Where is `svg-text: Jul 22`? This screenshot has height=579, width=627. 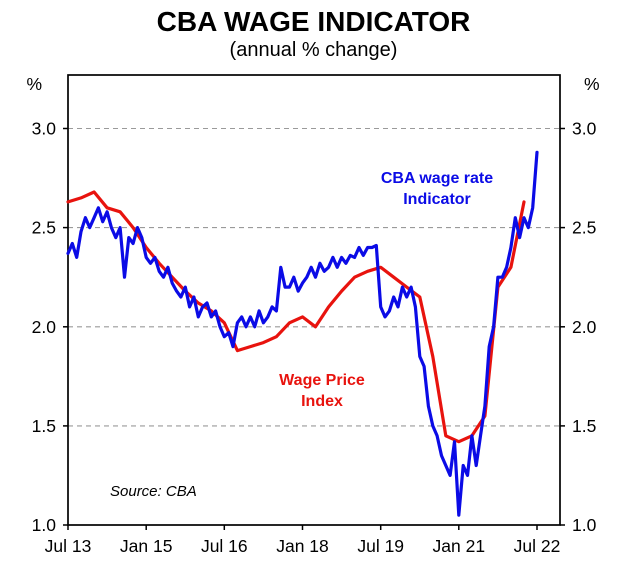
svg-text: Jul 22 is located at coordinates (537, 546).